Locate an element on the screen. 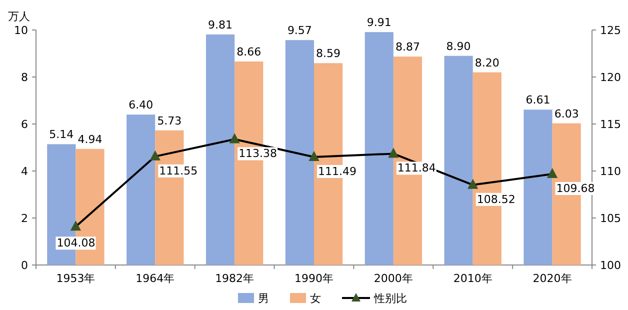 This screenshot has height=310, width=628. y-tick-label: 4 is located at coordinates (24, 171).